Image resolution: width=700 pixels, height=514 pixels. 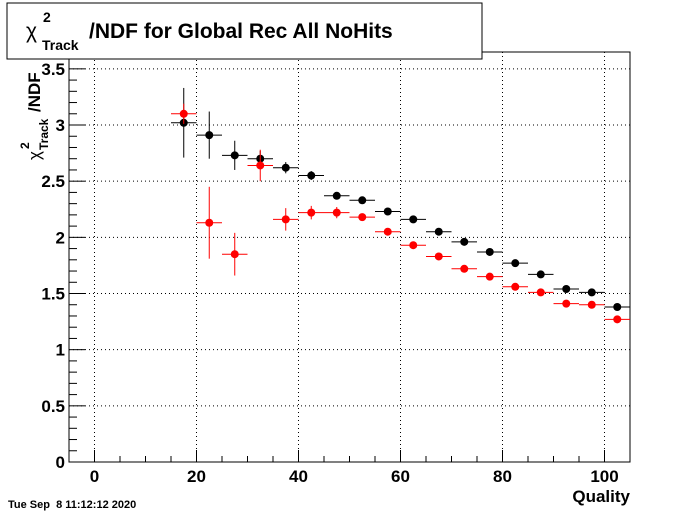 What do you see at coordinates (241, 31) in the screenshot?
I see `title-text: /NDF for Global Rec All NoHits` at bounding box center [241, 31].